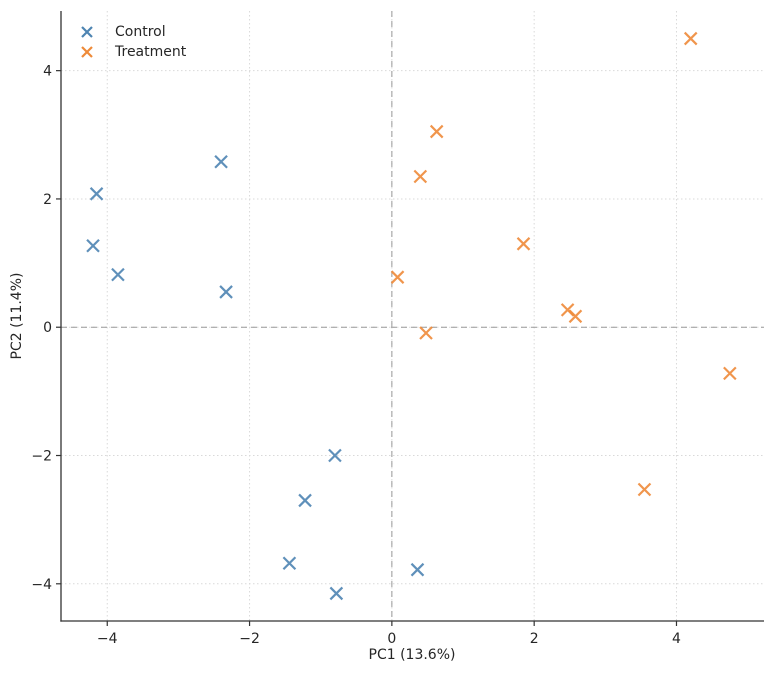 This screenshot has height=675, width=772. What do you see at coordinates (132, 42) in the screenshot?
I see `legend: Control Treatment` at bounding box center [132, 42].